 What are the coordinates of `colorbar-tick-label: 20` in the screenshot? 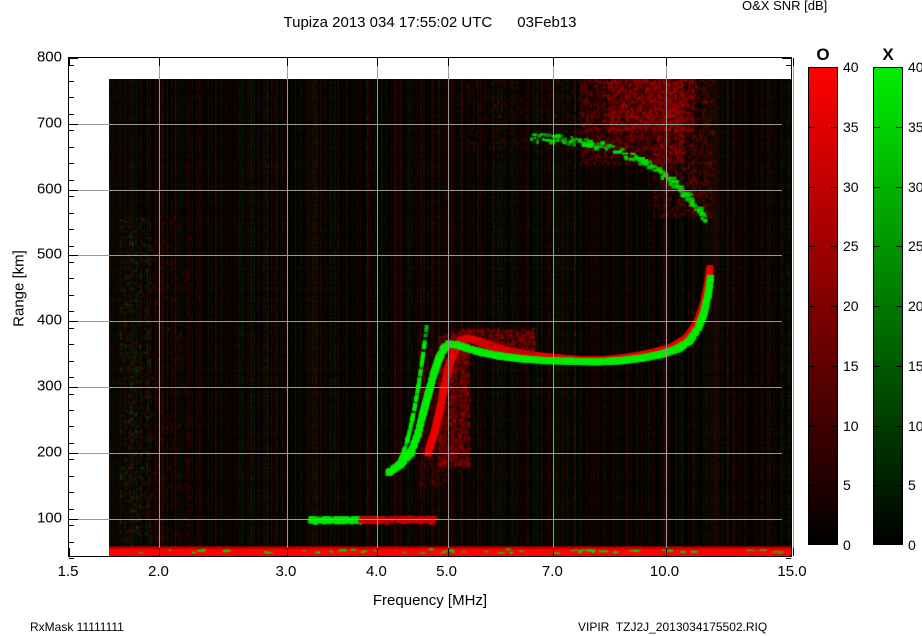 It's located at (851, 306).